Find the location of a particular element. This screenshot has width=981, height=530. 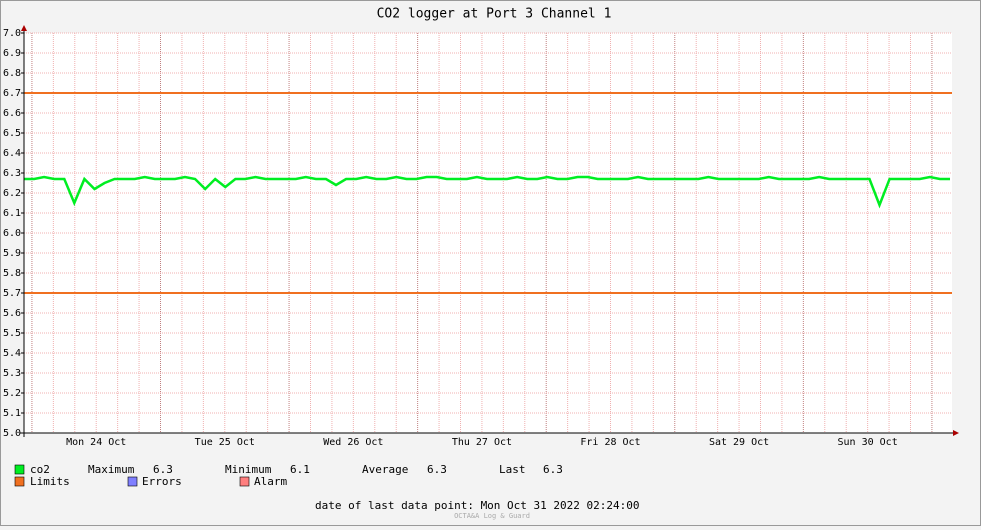

x-tick-label: Fri 28 Oct is located at coordinates (610, 442).